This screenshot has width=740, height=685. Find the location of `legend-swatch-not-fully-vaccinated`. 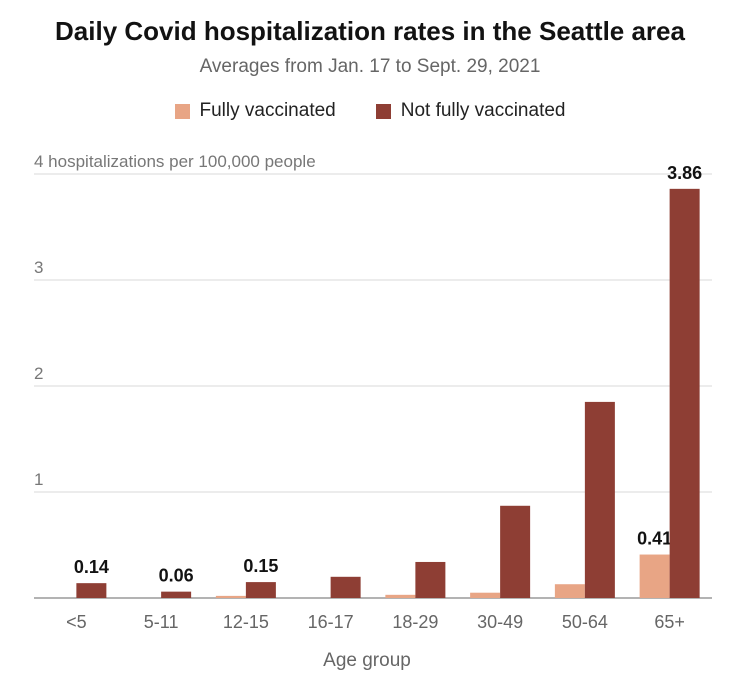

legend-swatch-not-fully-vaccinated is located at coordinates (383, 111).